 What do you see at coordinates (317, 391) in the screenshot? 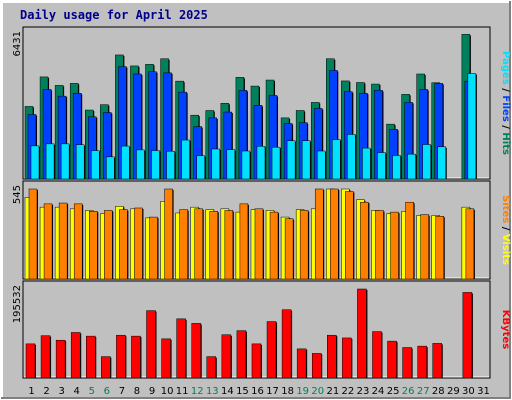
I see `day-label: 20` at bounding box center [317, 391].